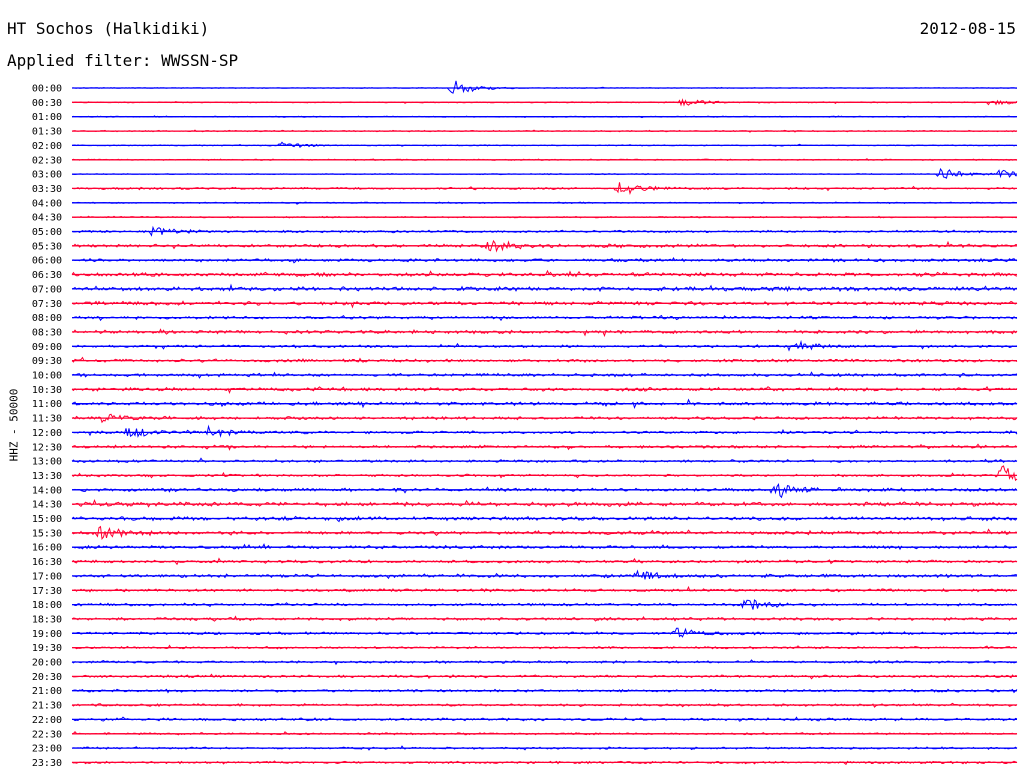  Describe the element at coordinates (47, 763) in the screenshot. I see `tick-label: 23:30` at that location.